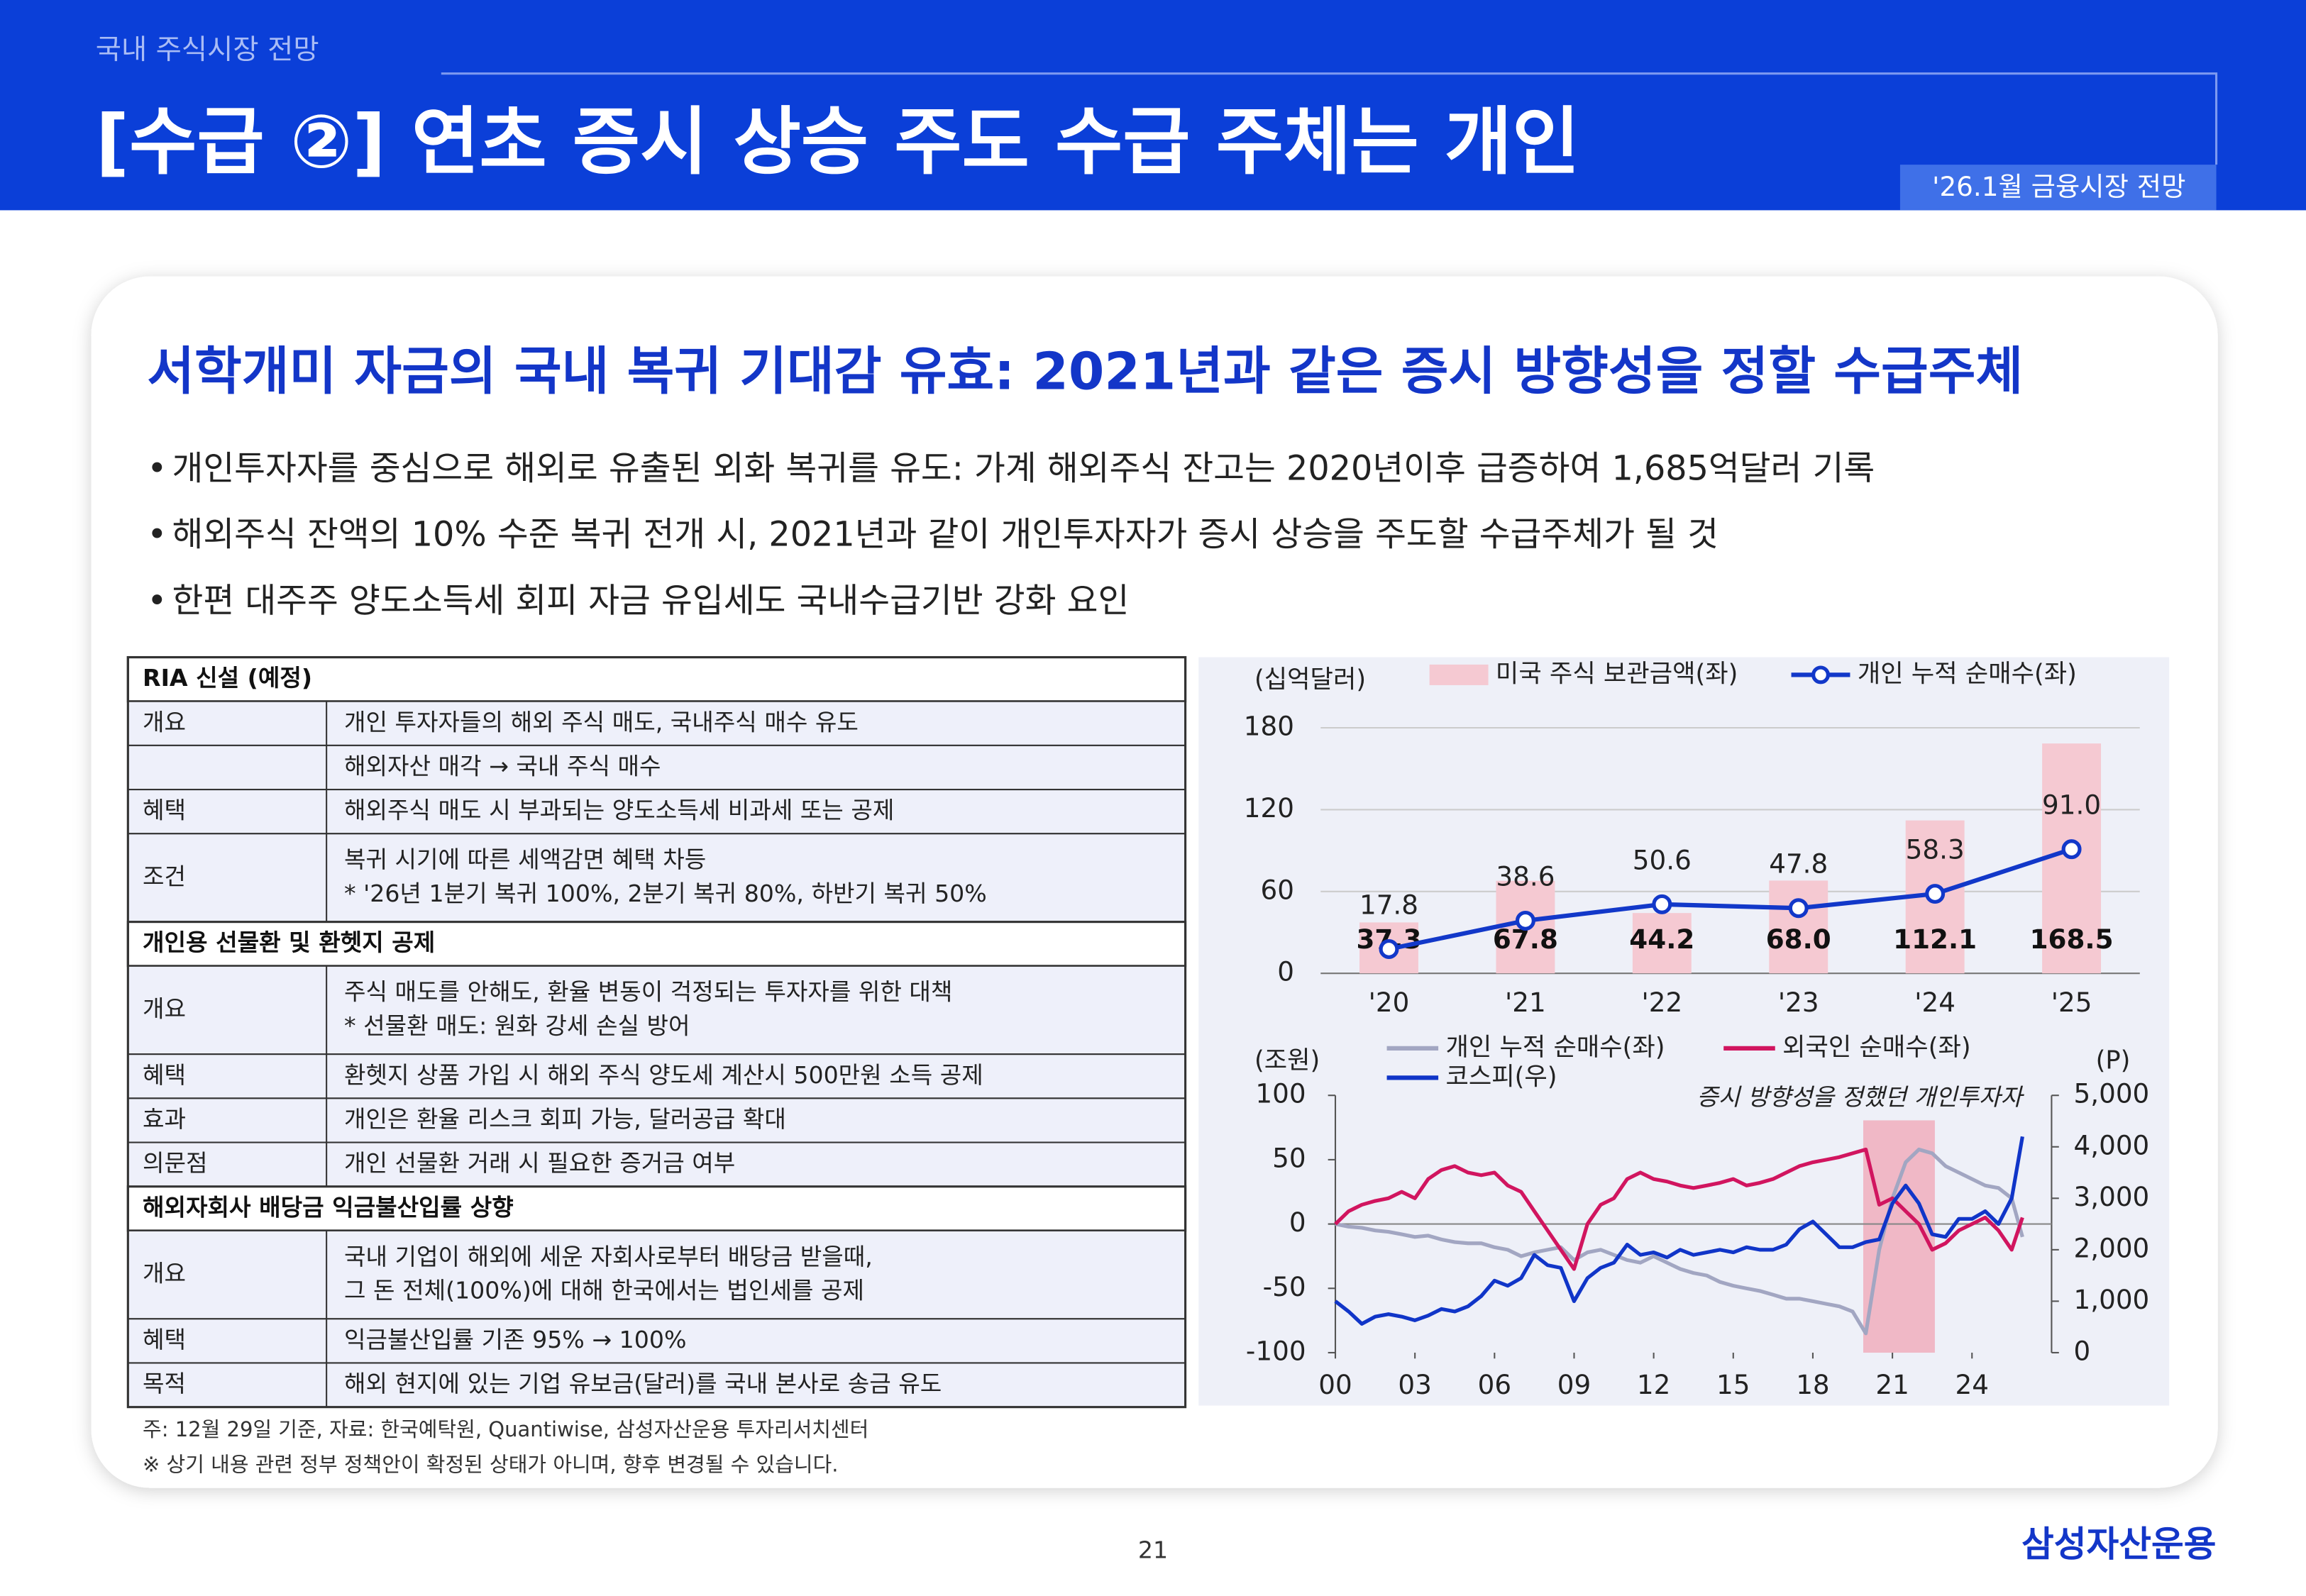 This screenshot has width=2306, height=1596. Describe the element at coordinates (1269, 727) in the screenshot. I see `y-tick-label: 180` at that location.